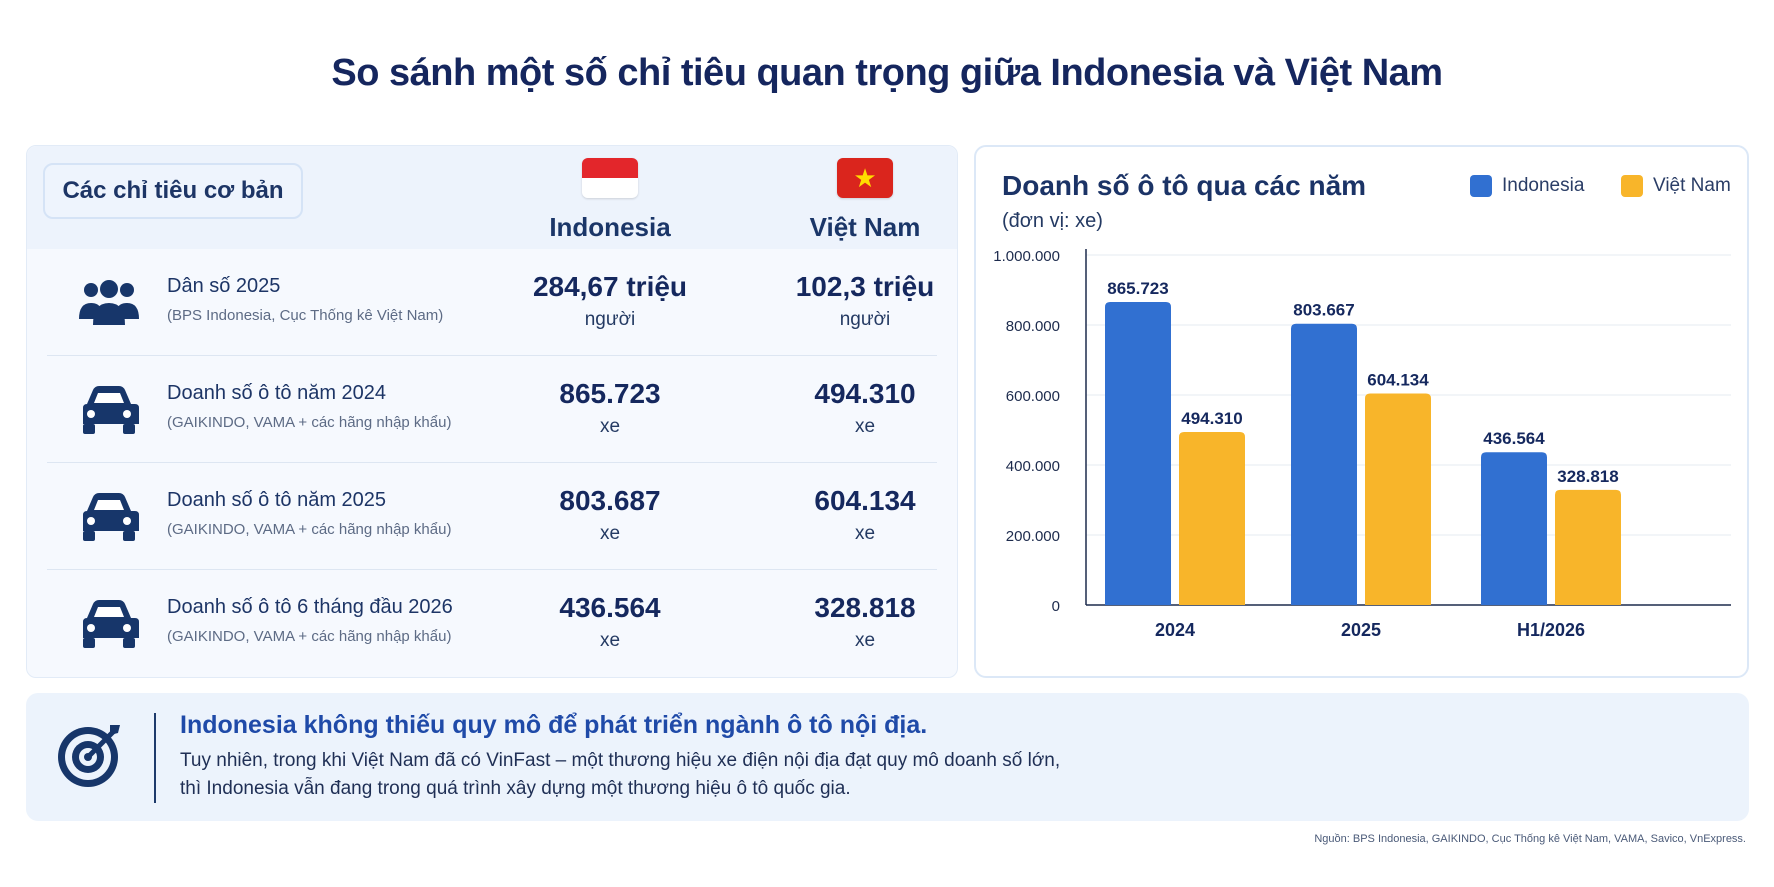 Image resolution: width=1774 pixels, height=887 pixels. I want to click on bar-việt-nam-h1-2026, so click(1588, 547).